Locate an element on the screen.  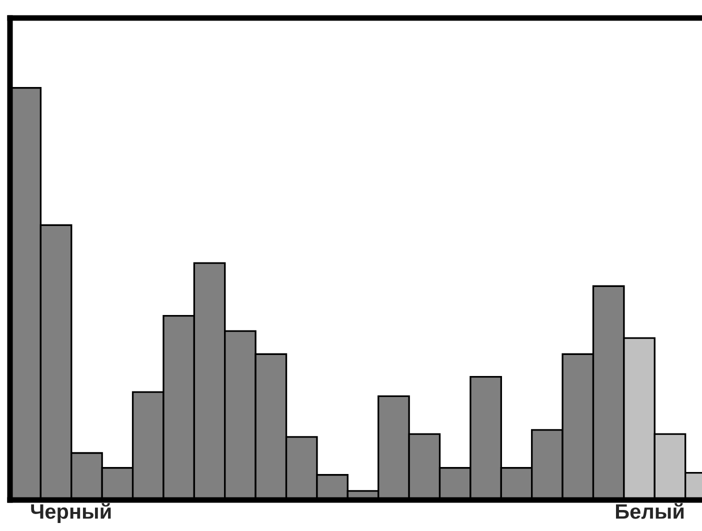
text: Белый is located at coordinates (650, 511).